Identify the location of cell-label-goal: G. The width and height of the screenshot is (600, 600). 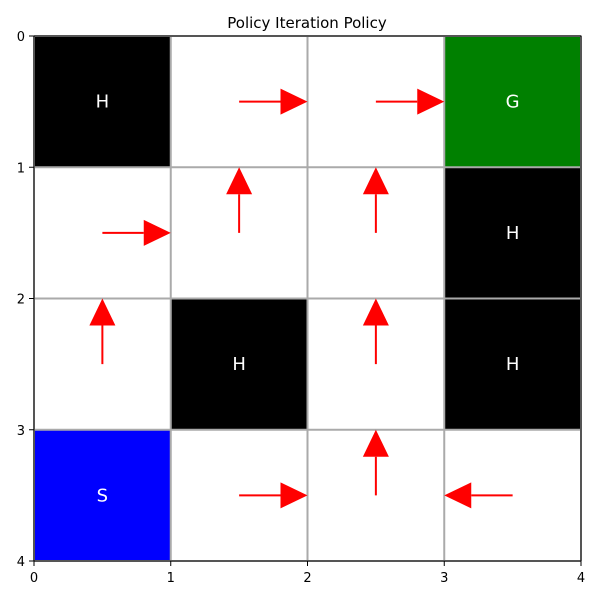
(513, 102).